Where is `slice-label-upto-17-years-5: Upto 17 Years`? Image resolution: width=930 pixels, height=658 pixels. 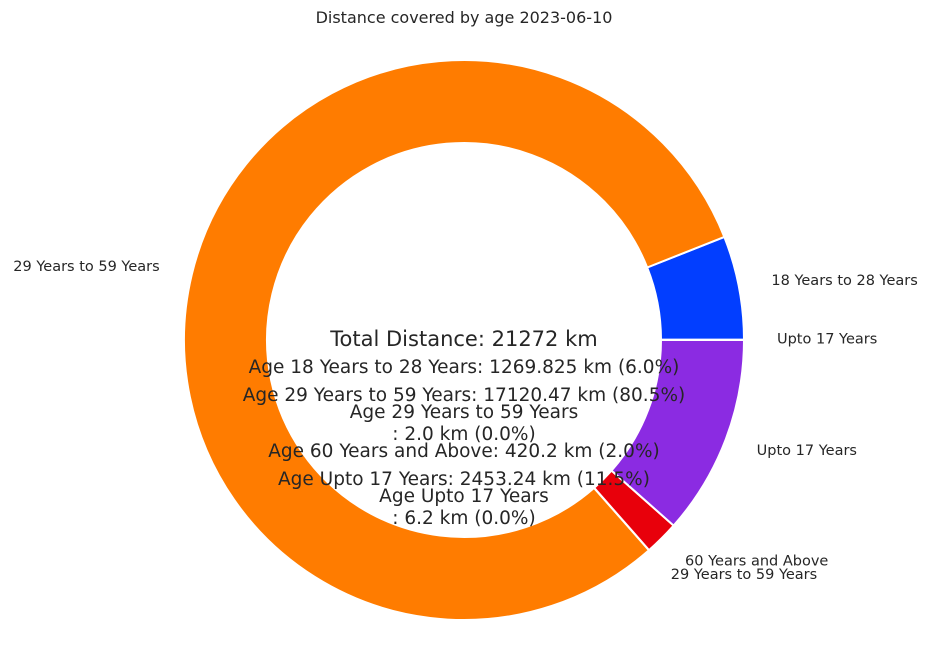
slice-label-upto-17-years-5: Upto 17 Years is located at coordinates (807, 451).